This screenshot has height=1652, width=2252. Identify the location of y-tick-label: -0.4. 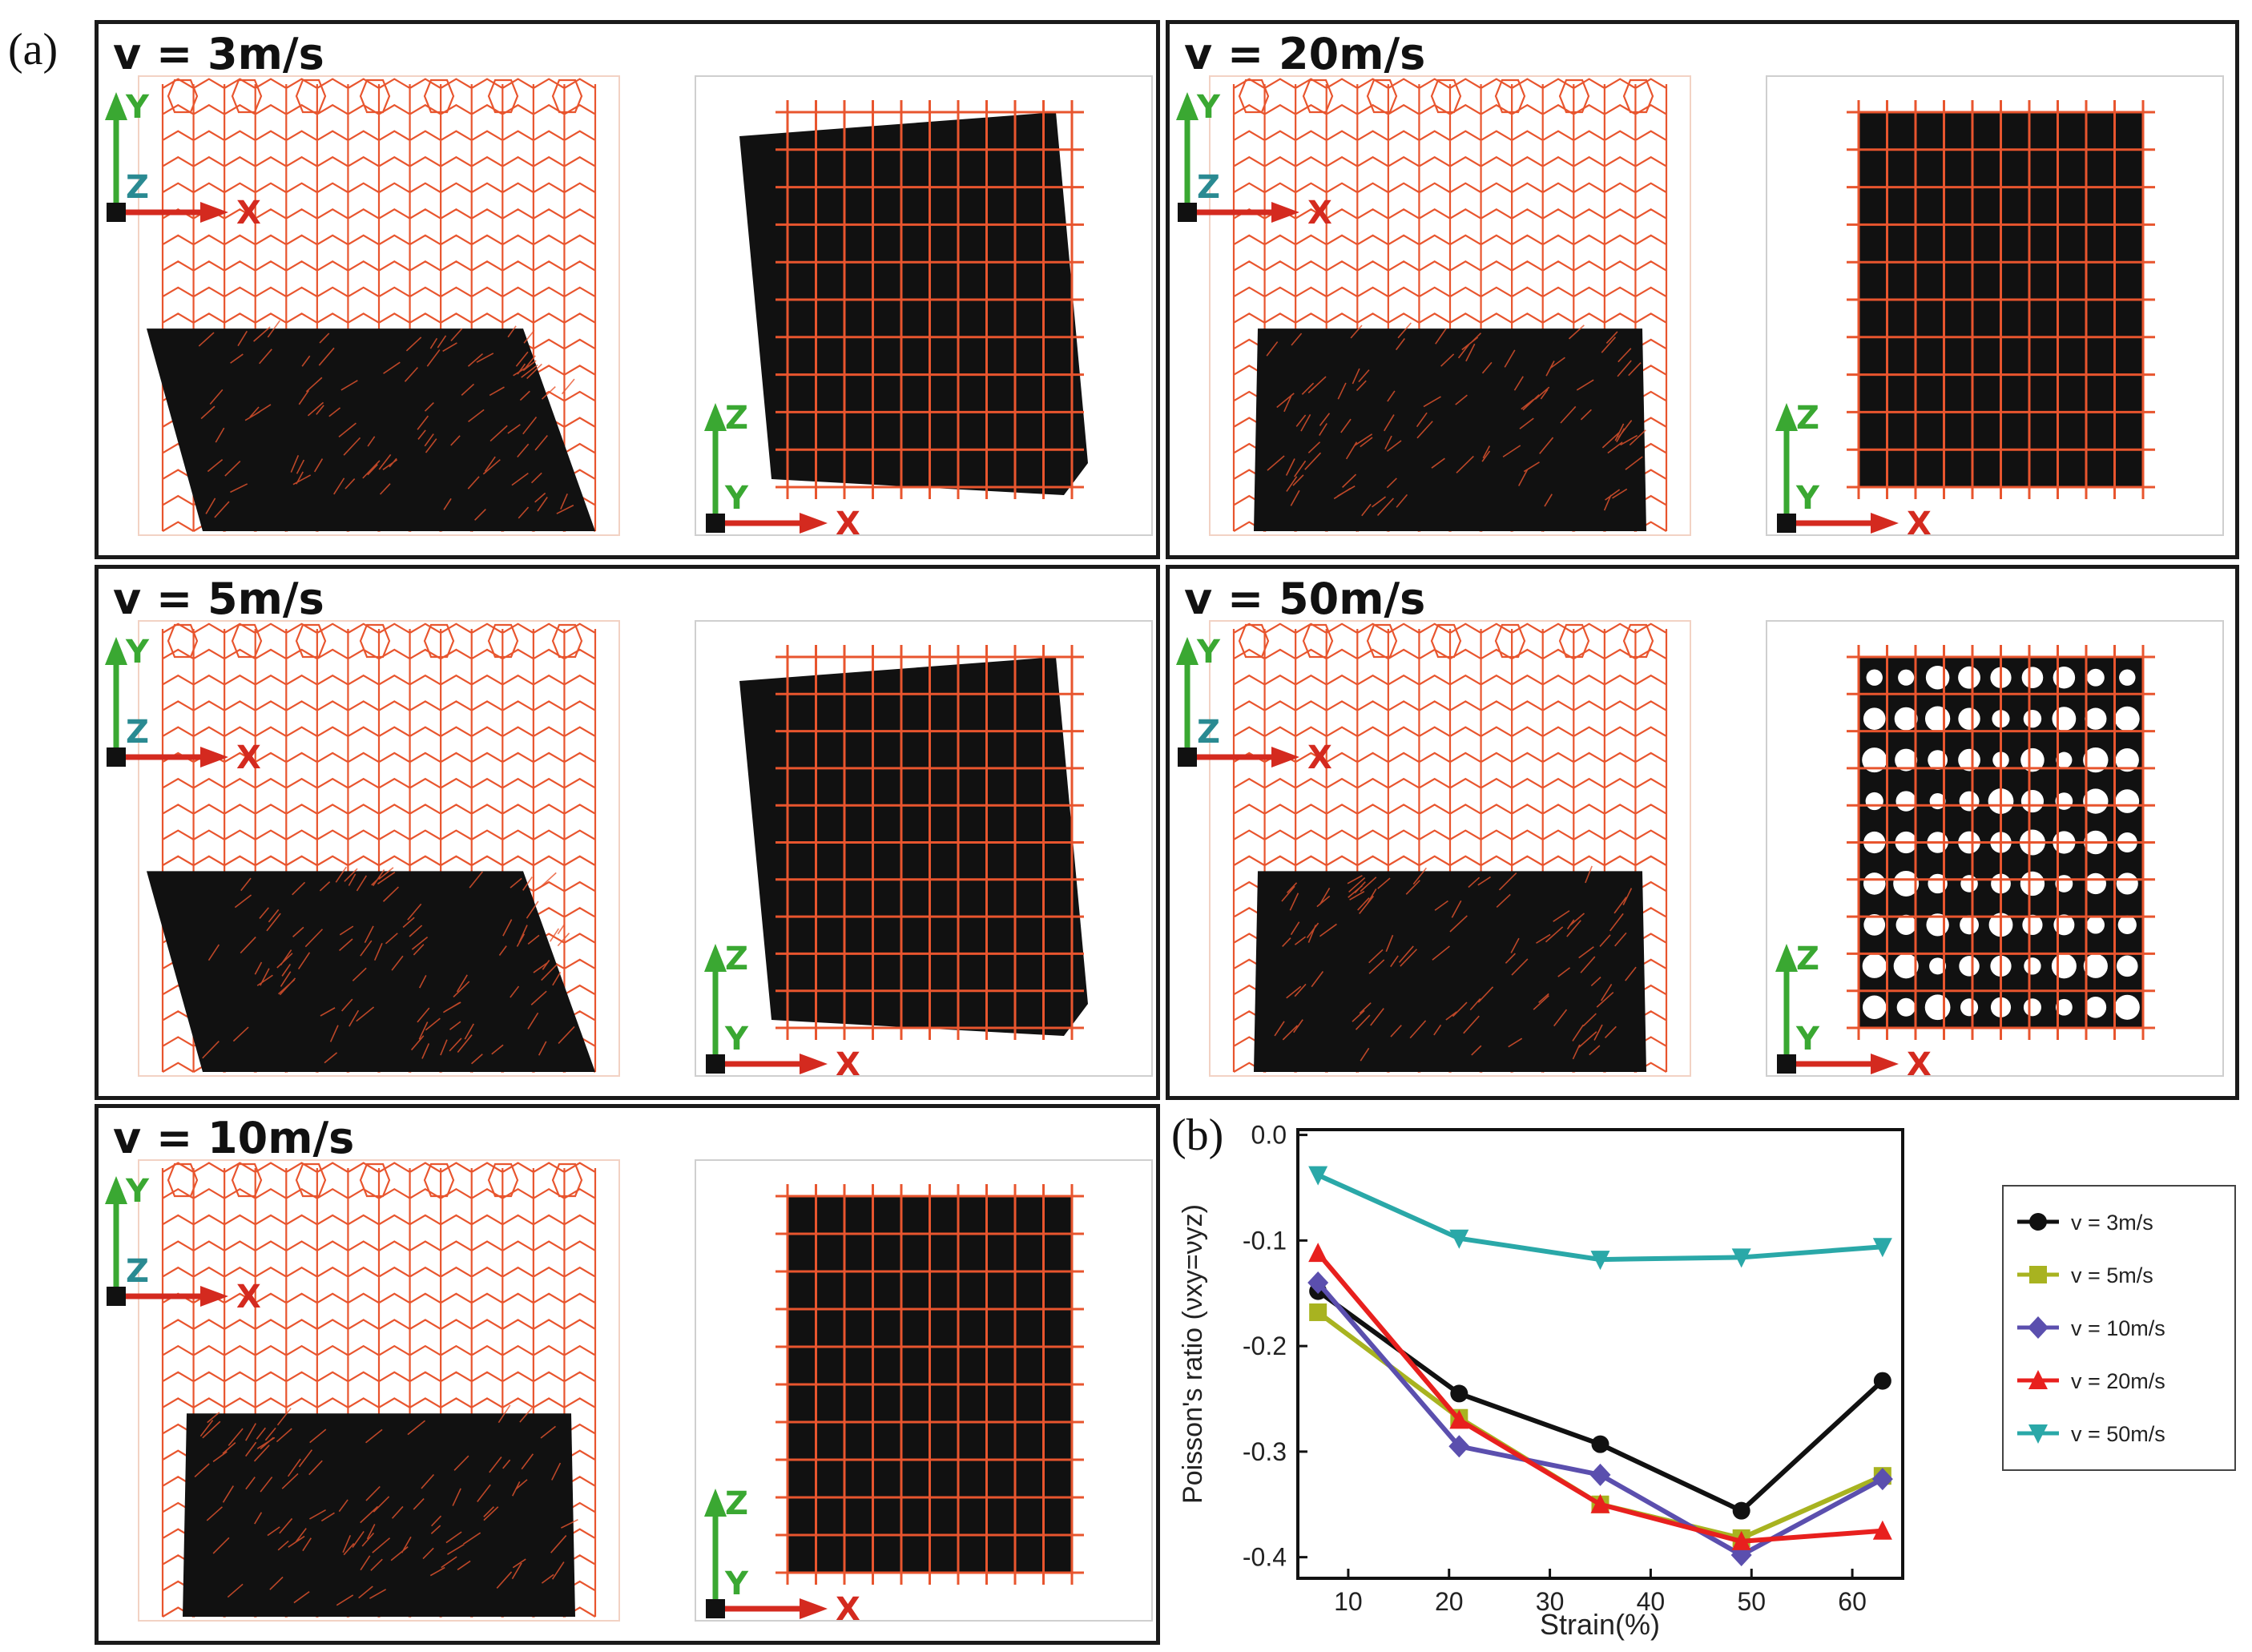
(1265, 1557).